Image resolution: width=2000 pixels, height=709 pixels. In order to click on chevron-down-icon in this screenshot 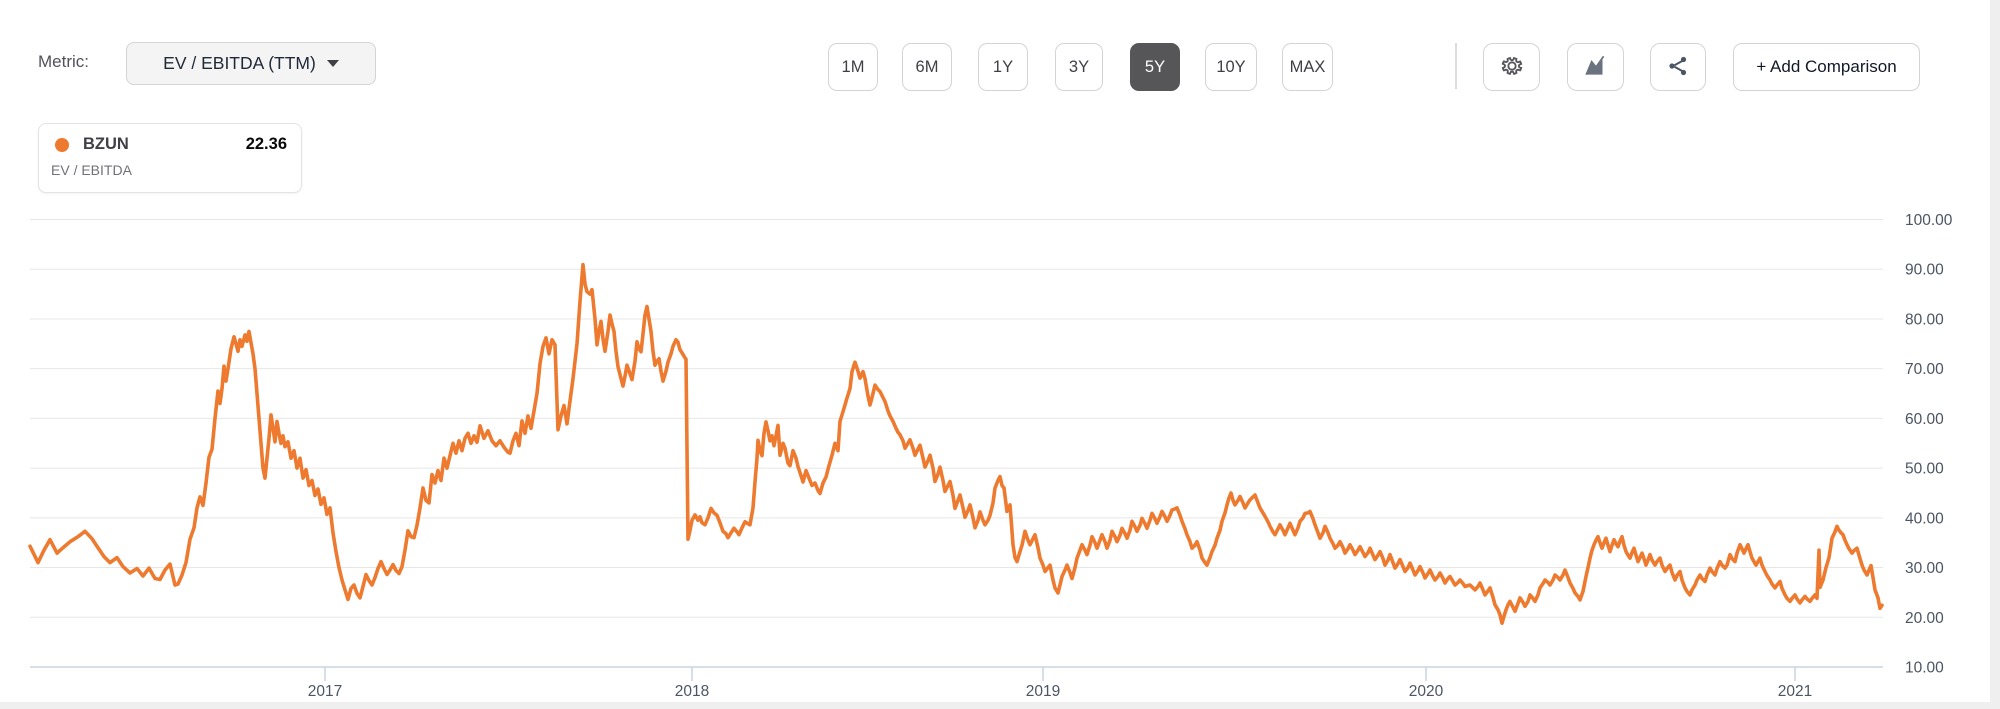, I will do `click(332, 63)`.